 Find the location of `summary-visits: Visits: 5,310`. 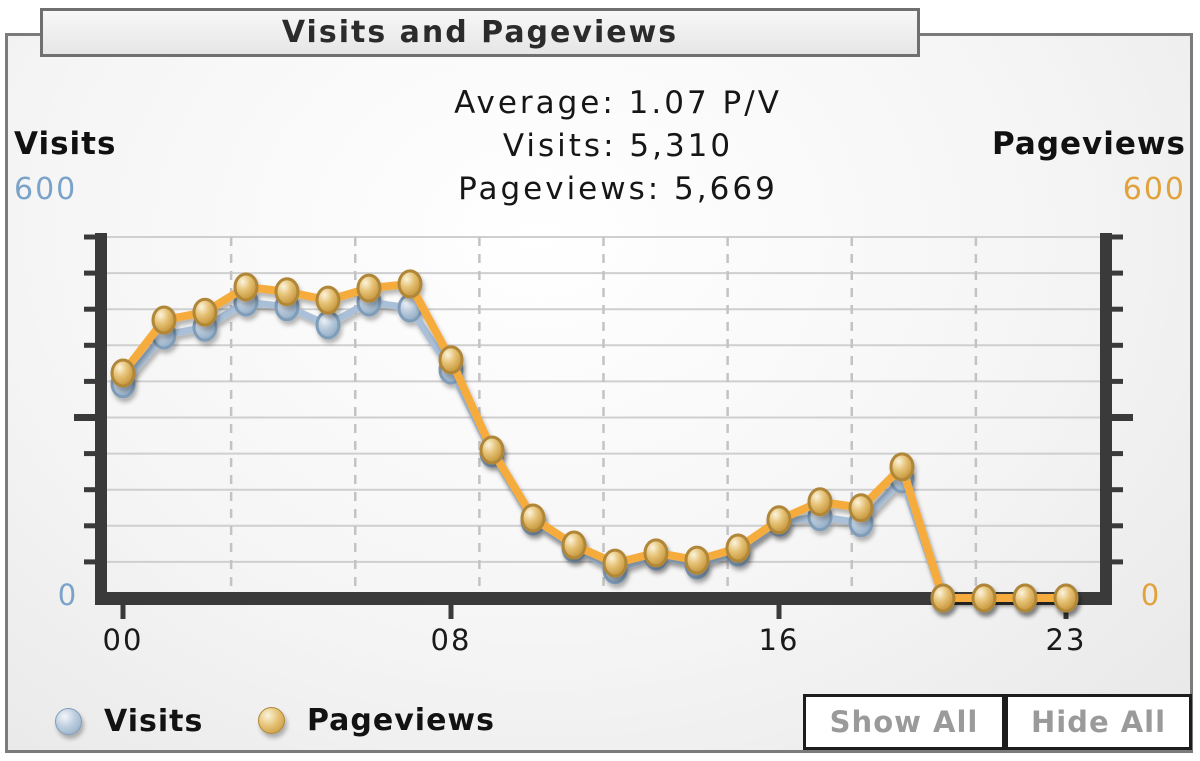

summary-visits: Visits: 5,310 is located at coordinates (618, 146).